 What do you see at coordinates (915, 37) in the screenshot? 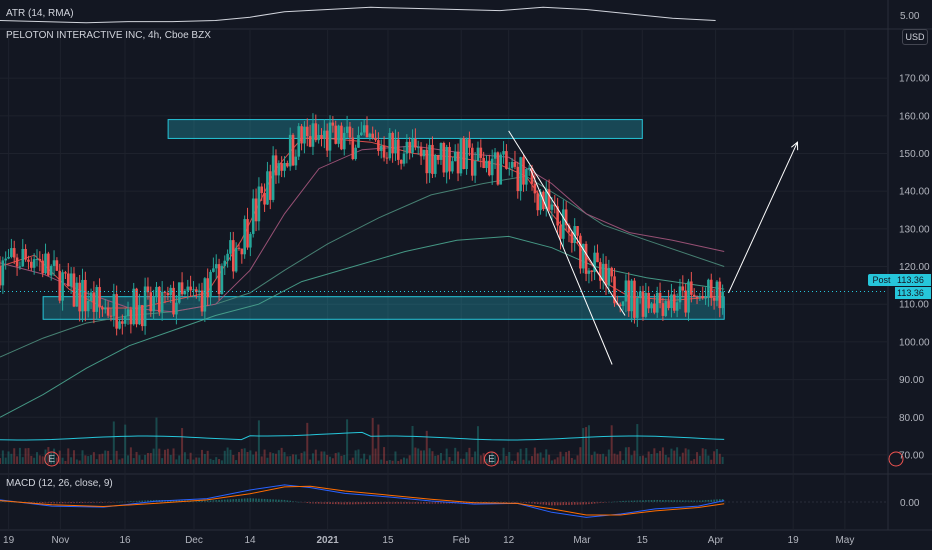
I see `currency-button: USD` at bounding box center [915, 37].